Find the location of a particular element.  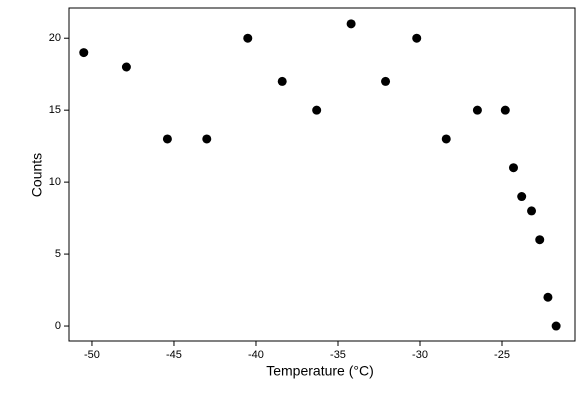

y-axis-label: Counts is located at coordinates (37, 175).